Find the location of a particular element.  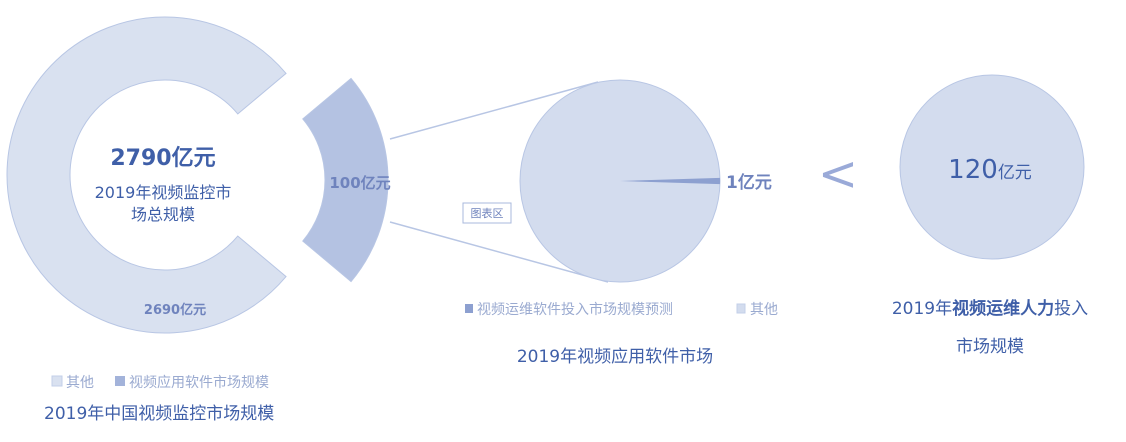

legend-swatch-ops-software is located at coordinates (469, 308).